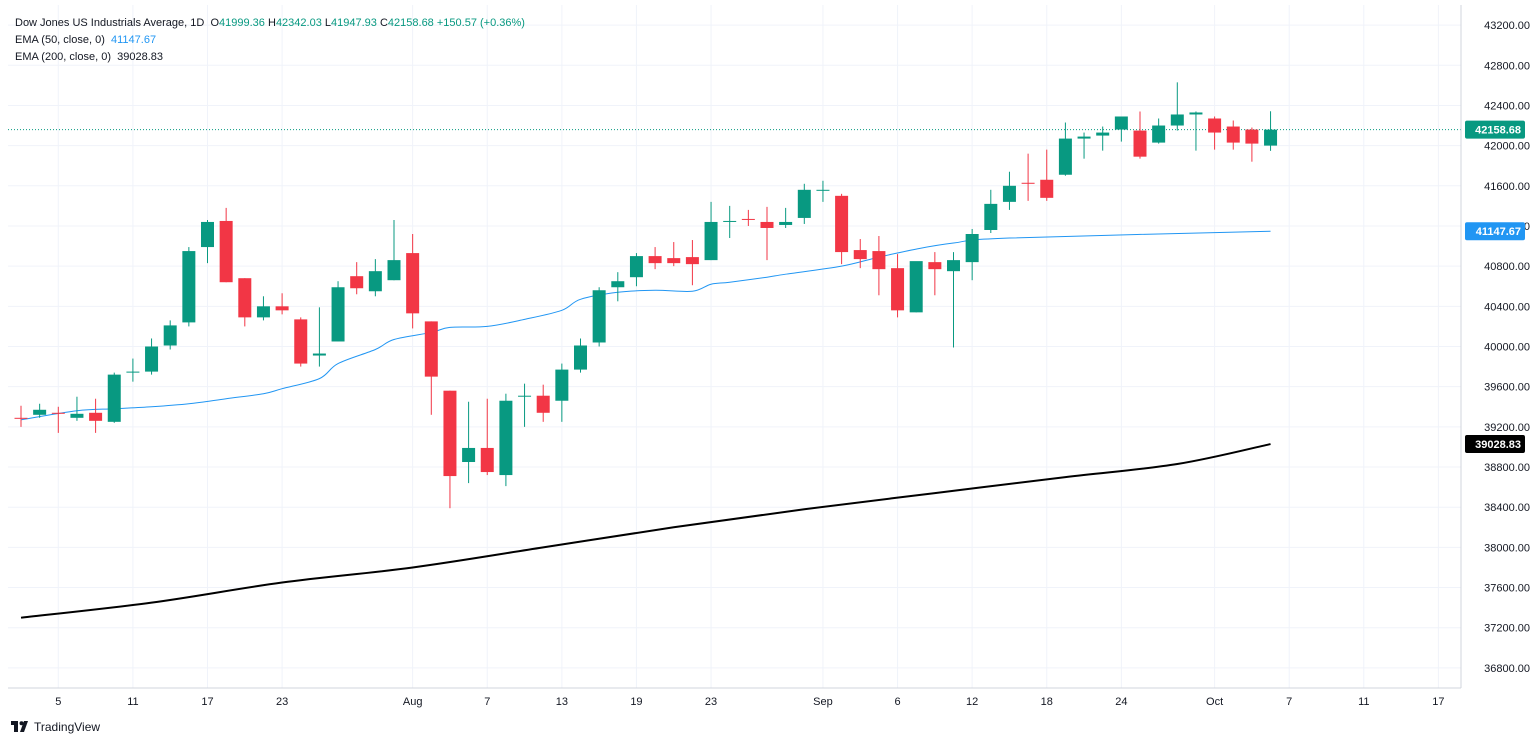  Describe the element at coordinates (140, 57) in the screenshot. I see `ema200-value: 39028.83` at that location.